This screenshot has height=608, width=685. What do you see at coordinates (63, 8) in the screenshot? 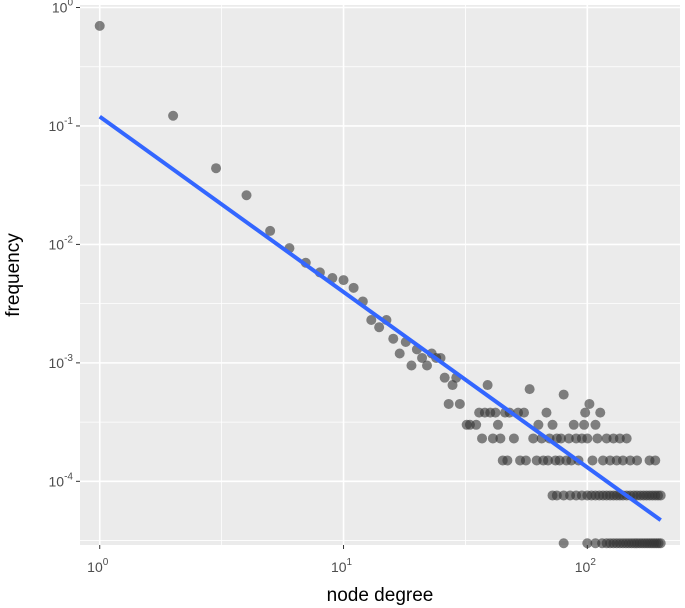
I see `y-tick-label-0: 10⁰` at bounding box center [63, 8].